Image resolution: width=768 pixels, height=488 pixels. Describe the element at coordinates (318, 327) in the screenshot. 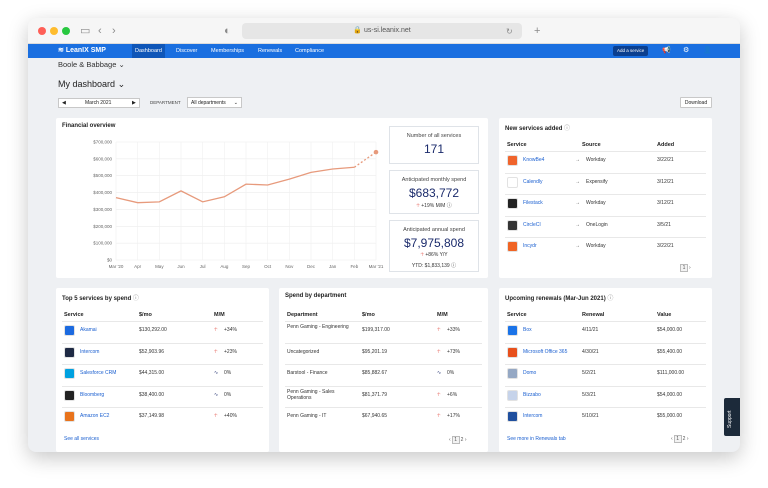

I see `cell-name: Penn Gaming - Engineering` at that location.